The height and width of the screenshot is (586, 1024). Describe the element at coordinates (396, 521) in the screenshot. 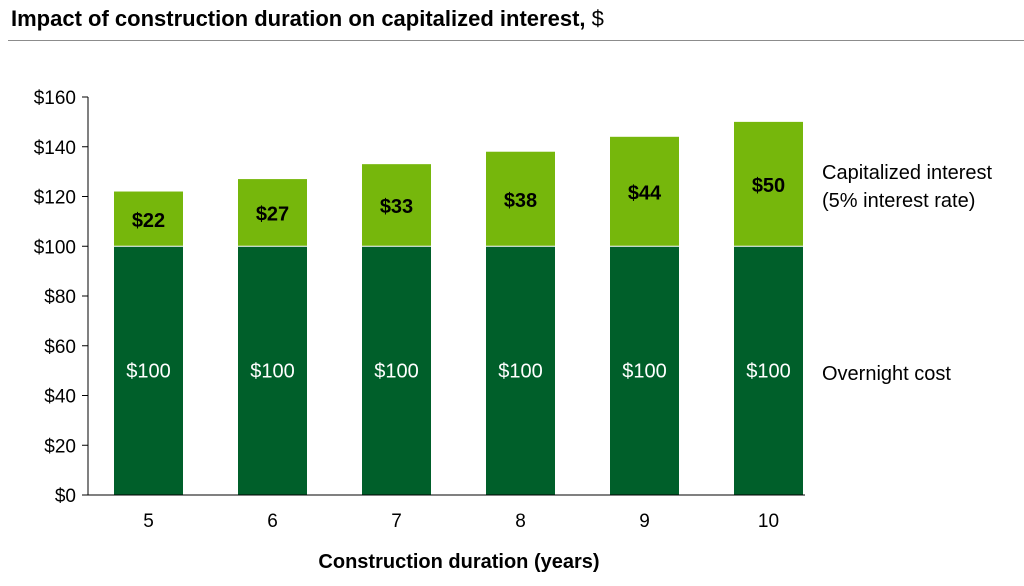

I see `x-tick-label: 7` at that location.